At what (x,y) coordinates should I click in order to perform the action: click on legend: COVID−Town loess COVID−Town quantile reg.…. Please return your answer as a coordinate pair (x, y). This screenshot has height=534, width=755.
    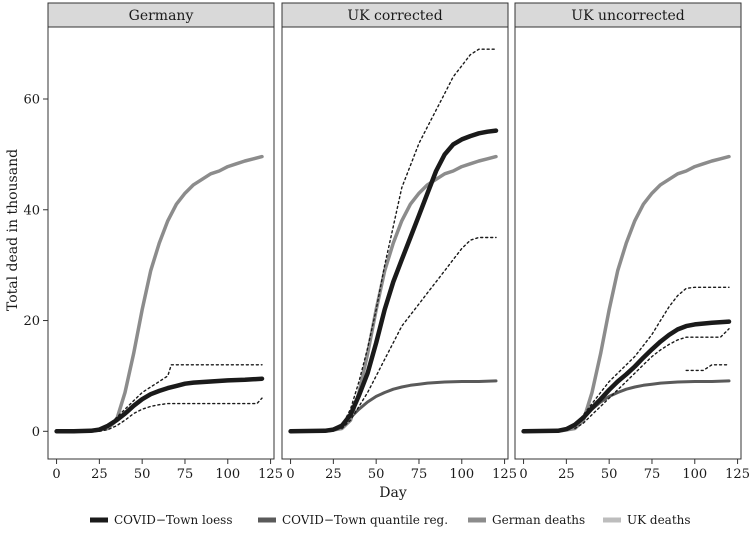
    Looking at the image, I should click on (390, 520).